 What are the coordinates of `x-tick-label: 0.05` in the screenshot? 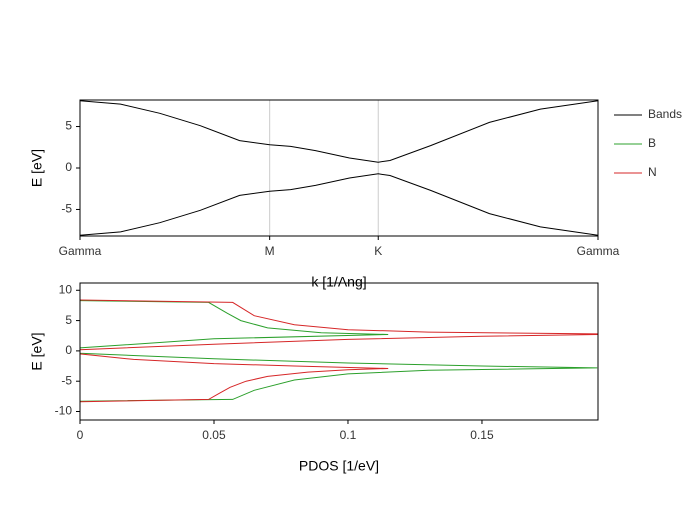 It's located at (214, 435).